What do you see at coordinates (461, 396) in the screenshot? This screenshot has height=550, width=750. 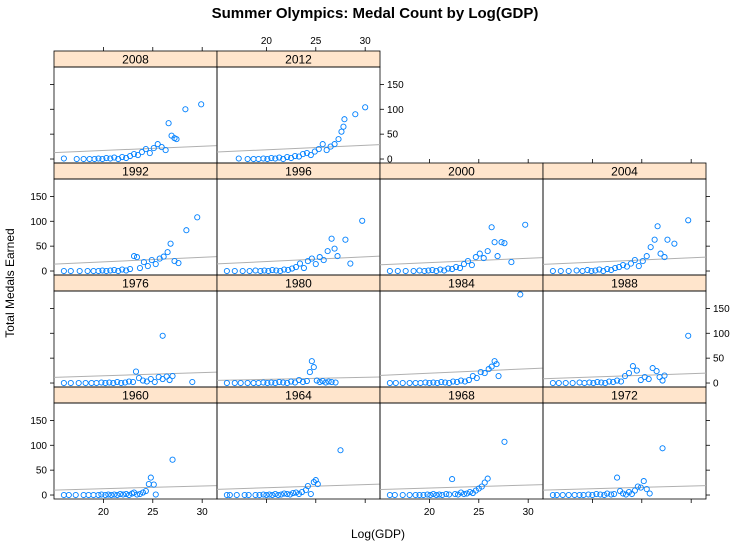 I see `strip-label-1968: 1968` at bounding box center [461, 396].